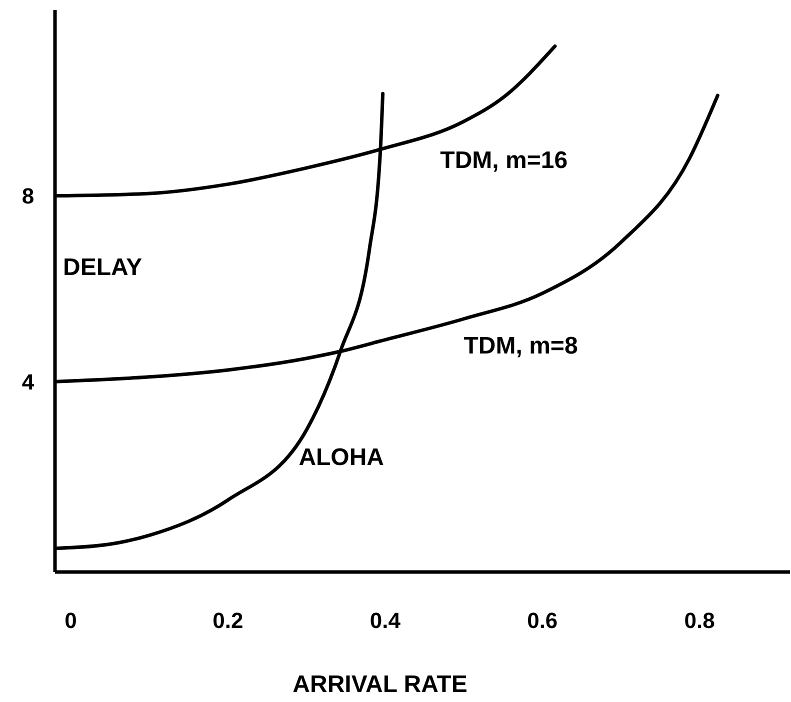 Image resolution: width=791 pixels, height=702 pixels. Describe the element at coordinates (228, 620) in the screenshot. I see `x-tick-label: 0.2` at that location.